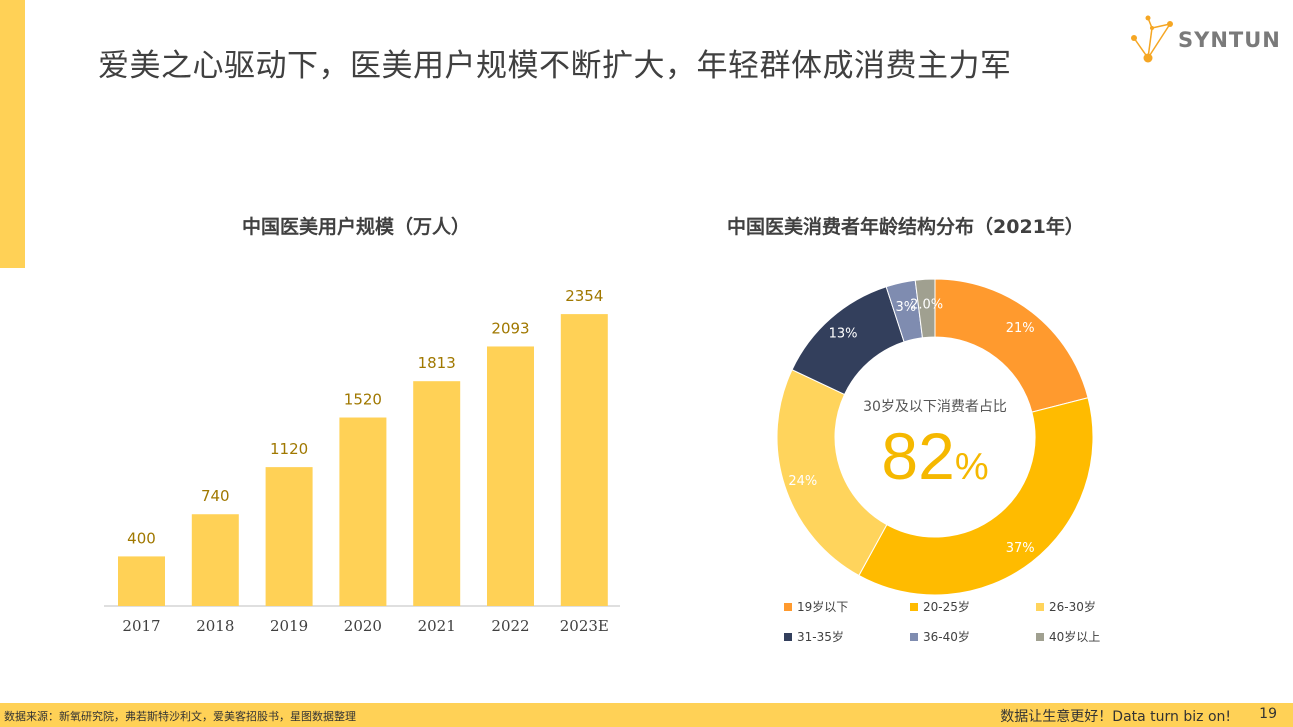 The image size is (1293, 727). I want to click on x-tick-label: 2020, so click(363, 626).